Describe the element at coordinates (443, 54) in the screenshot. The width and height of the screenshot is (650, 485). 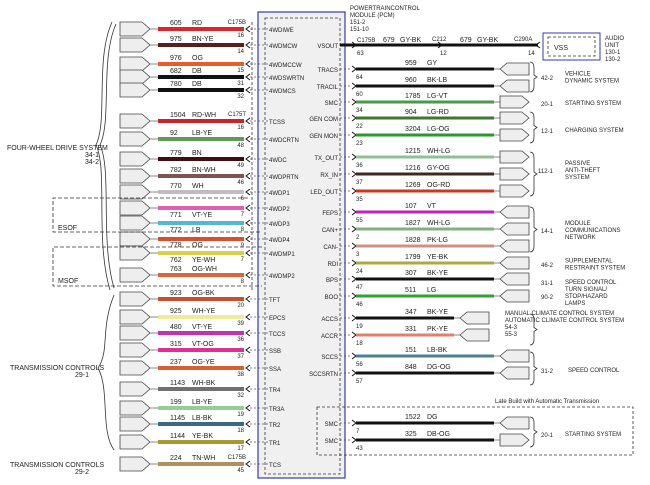
I see `pin-number: 12` at that location.